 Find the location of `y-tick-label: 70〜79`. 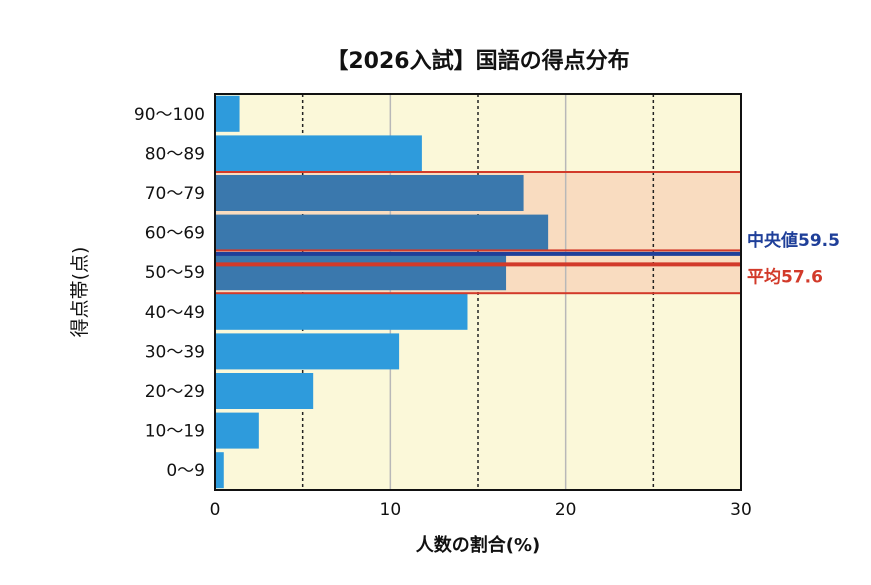

y-tick-label: 70〜79 is located at coordinates (175, 194).